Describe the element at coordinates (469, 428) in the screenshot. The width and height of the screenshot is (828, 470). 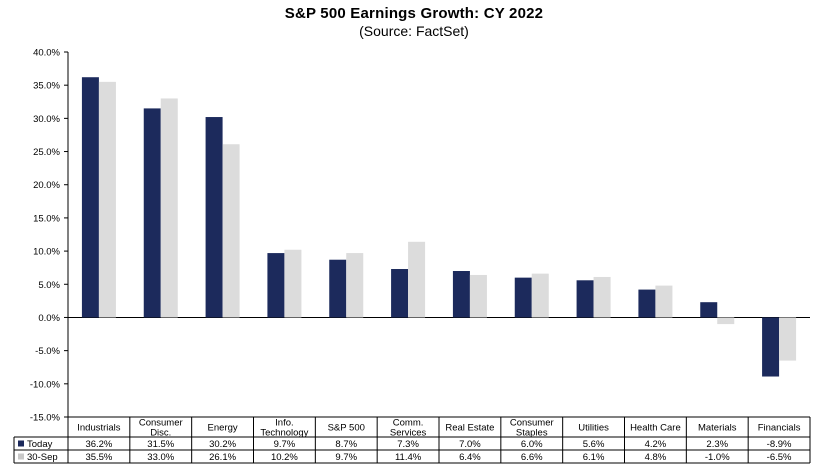
I see `category-label: Real Estate` at that location.